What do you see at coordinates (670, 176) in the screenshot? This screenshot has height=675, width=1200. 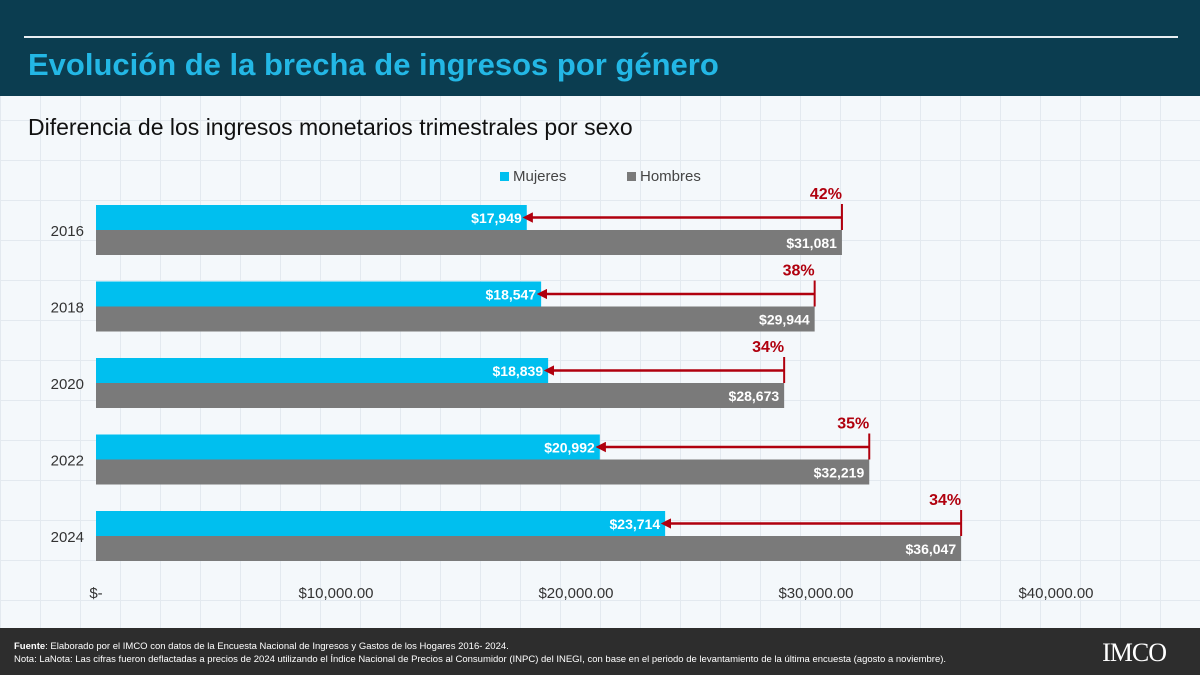 I see `legend-label-hombres: Hombres` at bounding box center [670, 176].